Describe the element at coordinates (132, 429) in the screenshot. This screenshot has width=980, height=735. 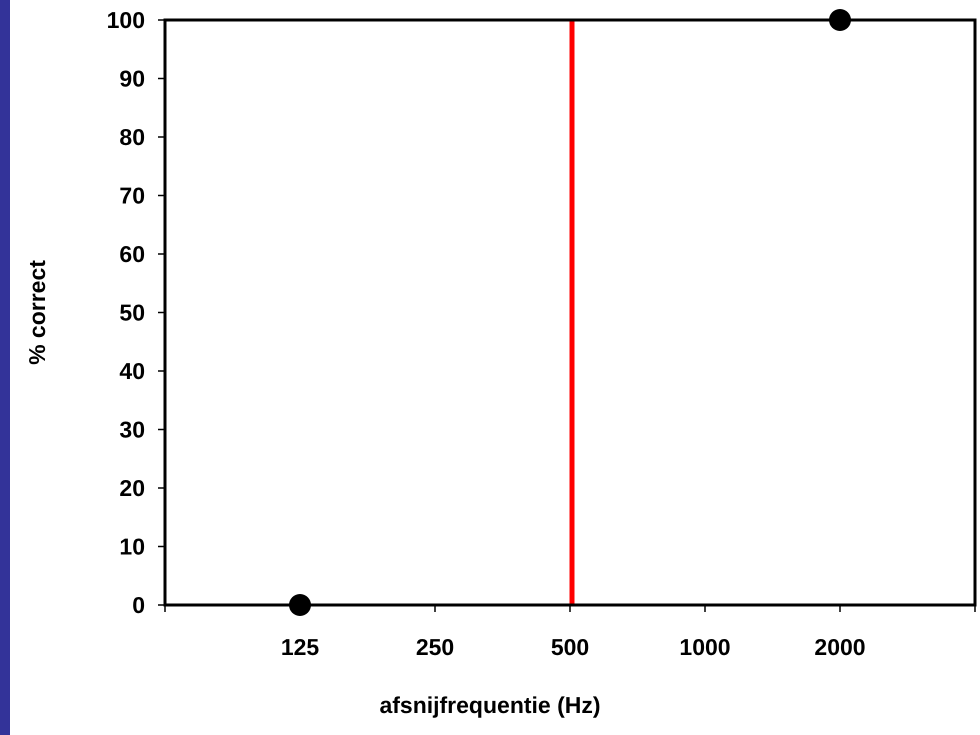
I see `y-tick-label: 30` at that location.